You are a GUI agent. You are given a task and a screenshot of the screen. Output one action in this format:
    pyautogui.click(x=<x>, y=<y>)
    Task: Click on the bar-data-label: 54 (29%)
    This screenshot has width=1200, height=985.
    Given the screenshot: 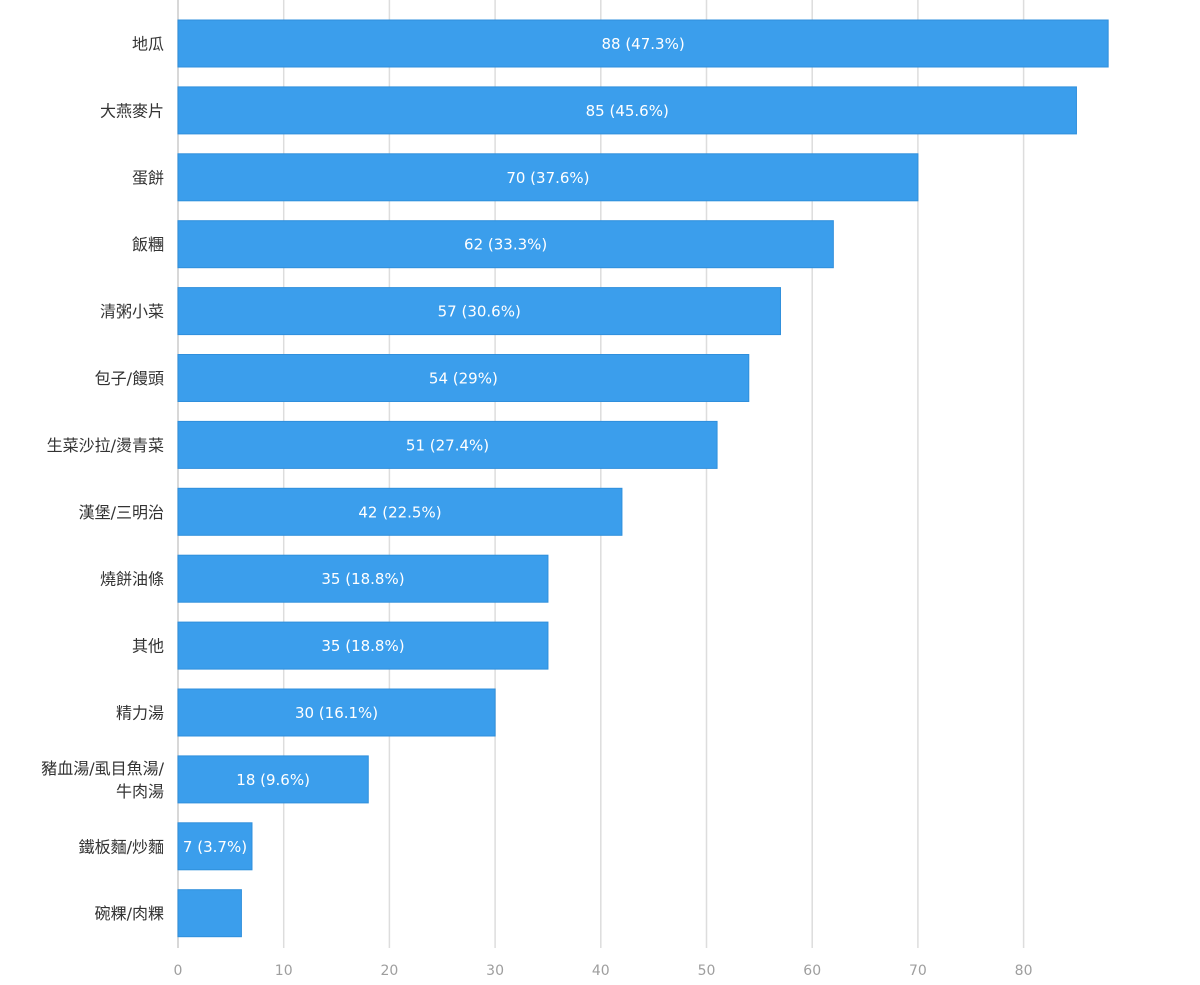 What is the action you would take?
    pyautogui.click(x=463, y=379)
    